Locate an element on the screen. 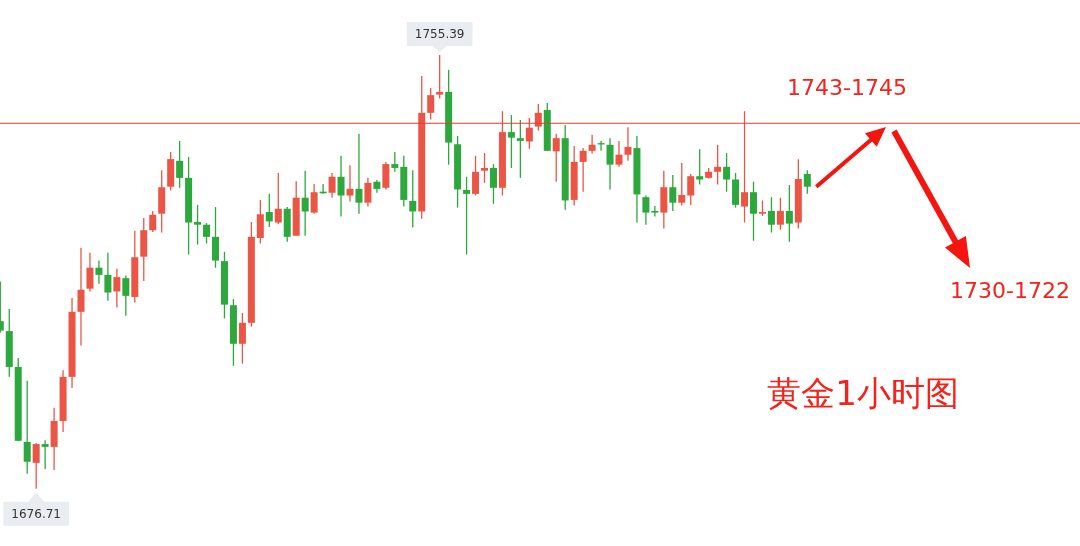 This screenshot has height=546, width=1080. annotation: 1755.39 is located at coordinates (439, 34).